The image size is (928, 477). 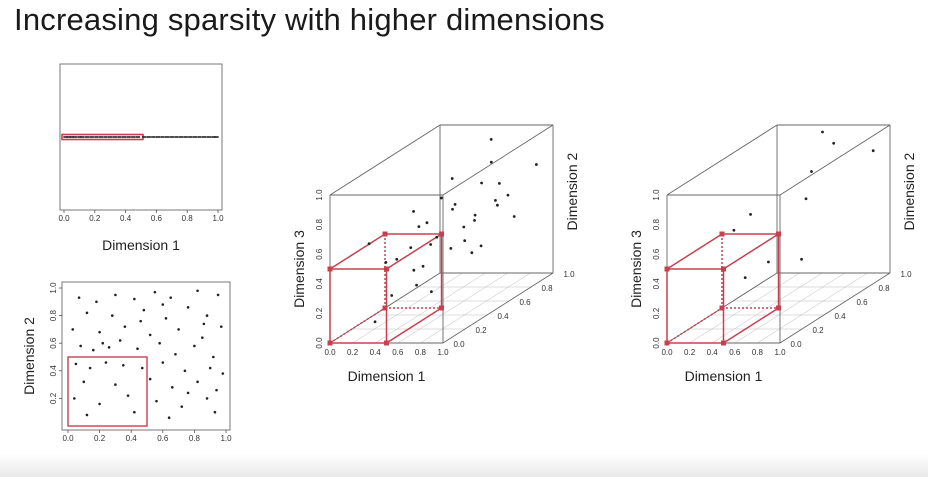 I want to click on y-axis-label: Dimension 2, so click(x=29, y=356).